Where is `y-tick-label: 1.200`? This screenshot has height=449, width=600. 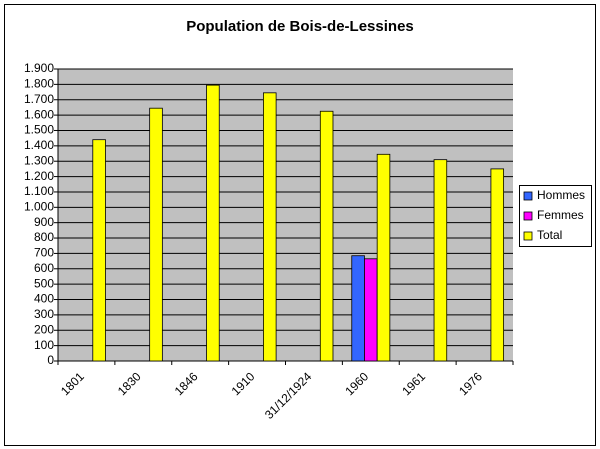
y-tick-label: 1.200 is located at coordinates (39, 176).